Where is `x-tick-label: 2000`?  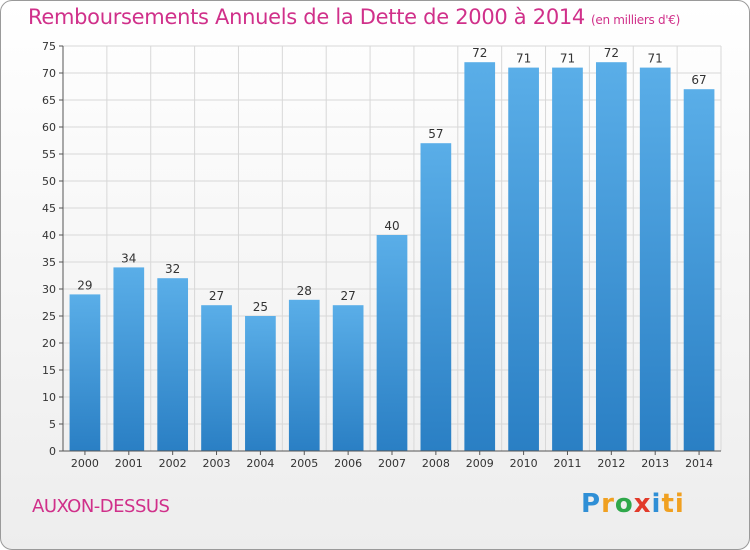
x-tick-label: 2000 is located at coordinates (85, 463).